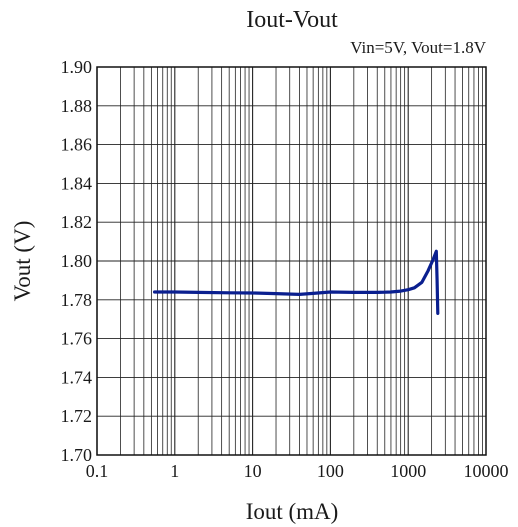 The width and height of the screenshot is (518, 527). I want to click on series-line, so click(296, 282).